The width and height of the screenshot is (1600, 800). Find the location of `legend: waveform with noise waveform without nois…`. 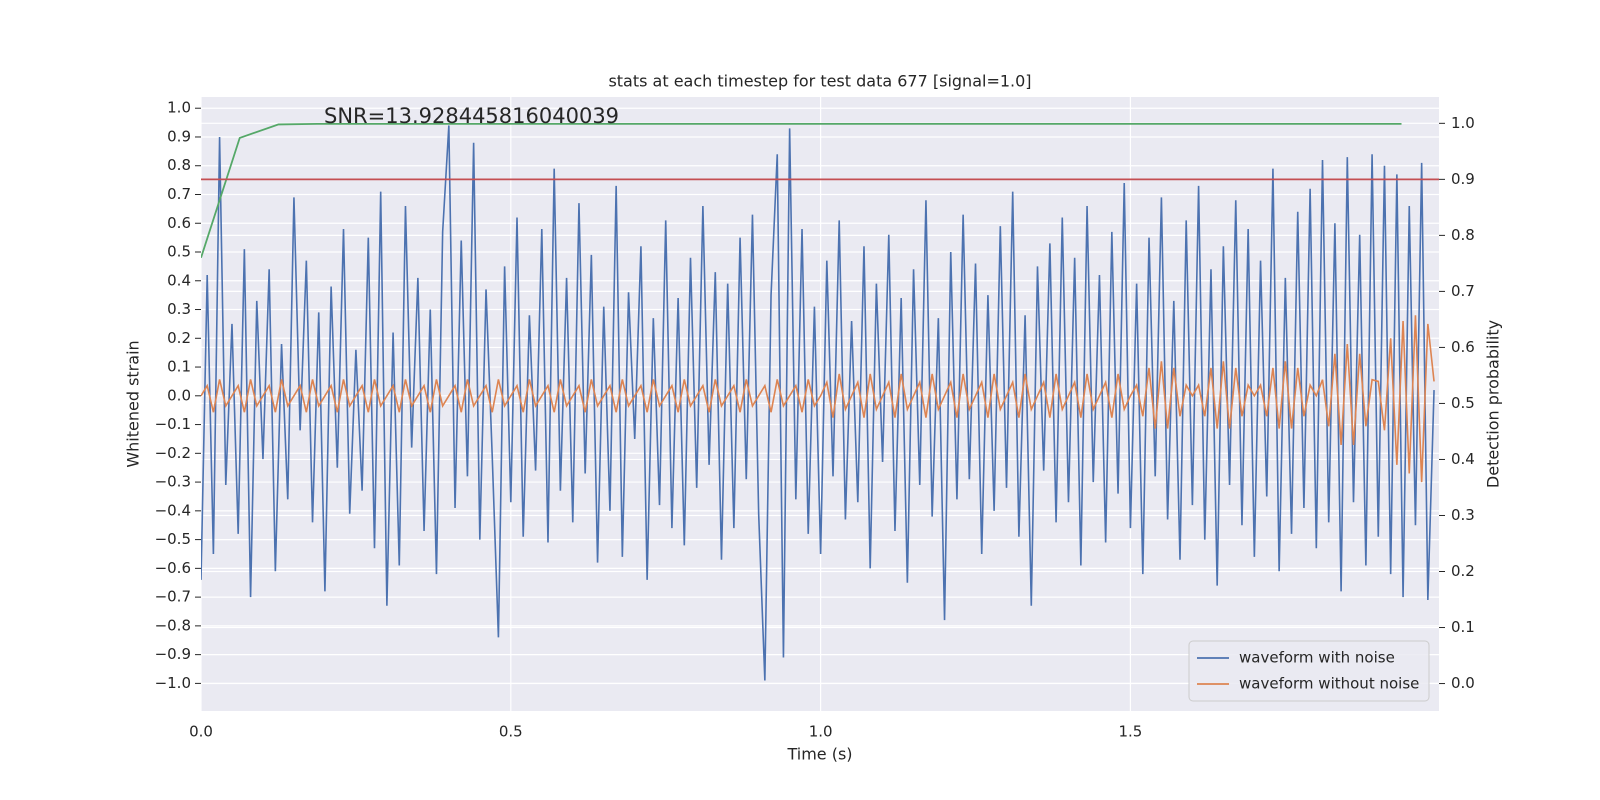

legend: waveform with noise waveform without nois… is located at coordinates (1309, 671).